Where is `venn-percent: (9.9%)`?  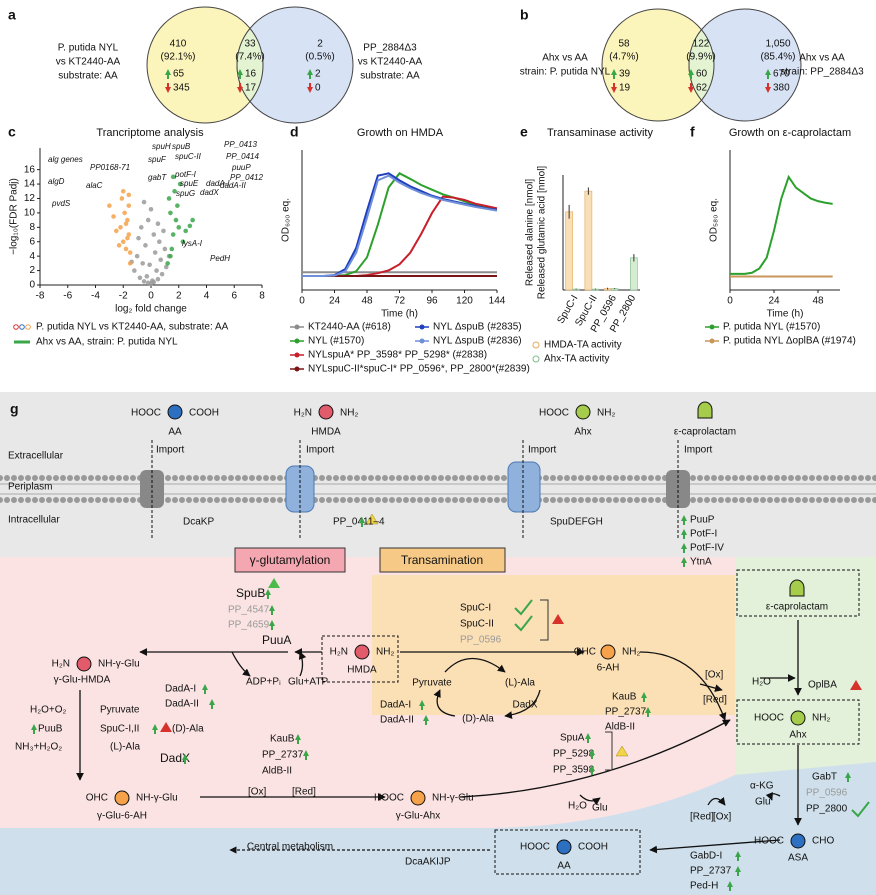
venn-percent: (9.9%) is located at coordinates (700, 57).